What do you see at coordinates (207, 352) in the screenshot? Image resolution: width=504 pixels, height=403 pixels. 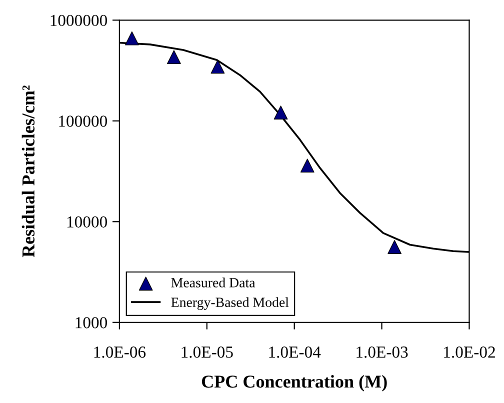 I see `x-tick-label: 1.0E-05` at bounding box center [207, 352].